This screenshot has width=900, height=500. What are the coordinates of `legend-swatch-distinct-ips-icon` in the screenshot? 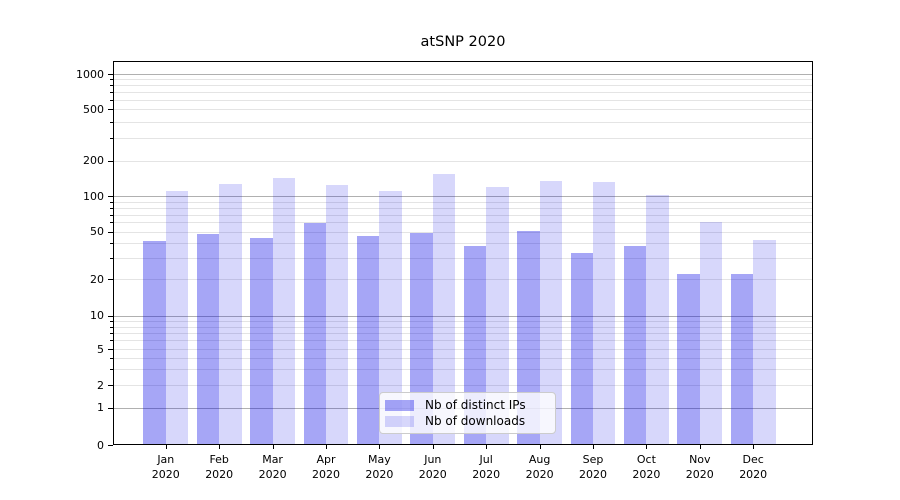 It's located at (399, 405).